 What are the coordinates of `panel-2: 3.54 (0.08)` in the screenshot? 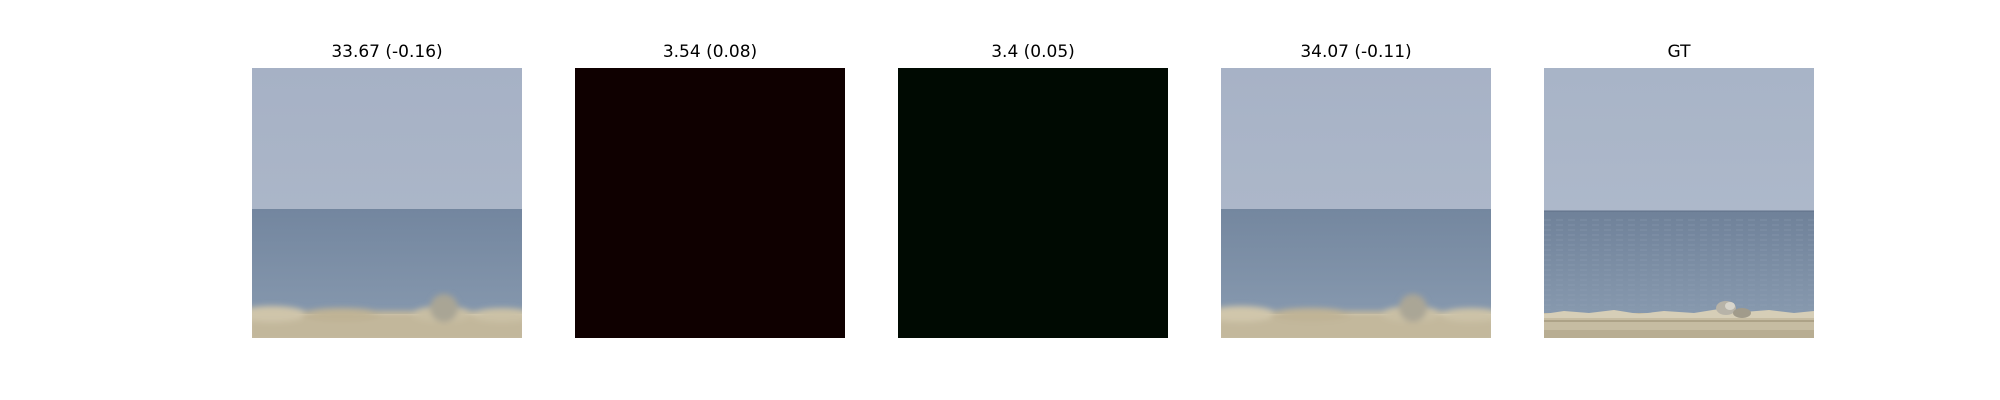 It's located at (710, 200).